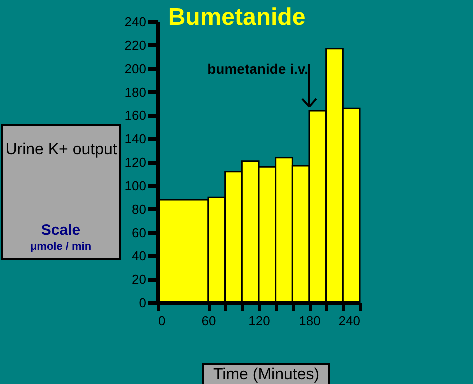 This screenshot has height=384, width=473. Describe the element at coordinates (62, 150) in the screenshot. I see `y-axis-title: Urine K+ output` at that location.